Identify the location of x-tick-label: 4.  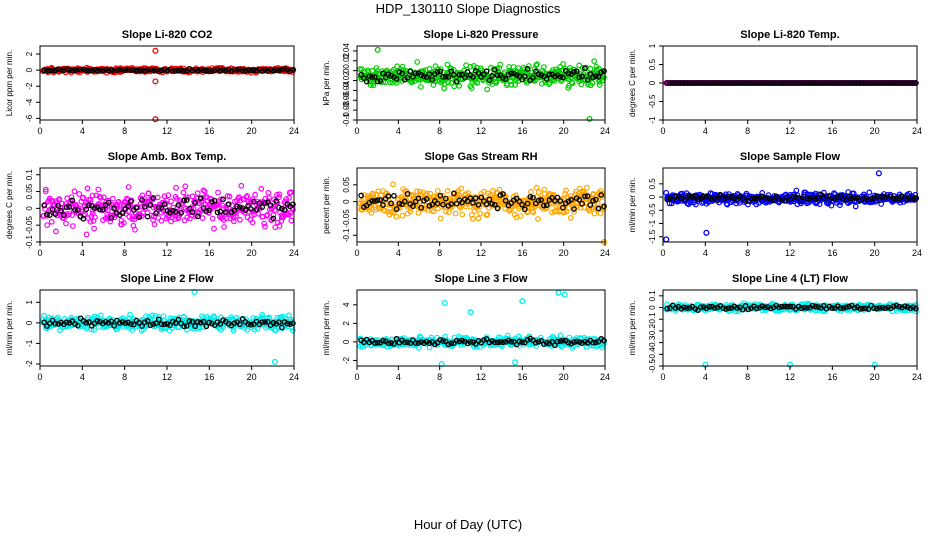
(398, 253).